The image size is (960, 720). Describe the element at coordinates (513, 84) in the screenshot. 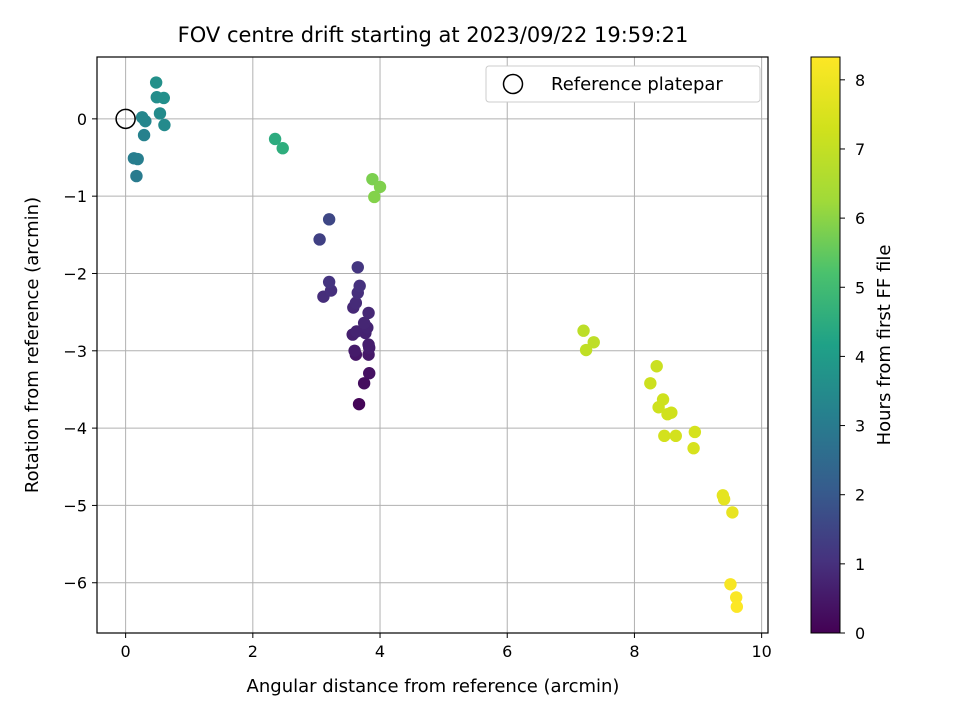

I see `legend-marker-reference` at that location.